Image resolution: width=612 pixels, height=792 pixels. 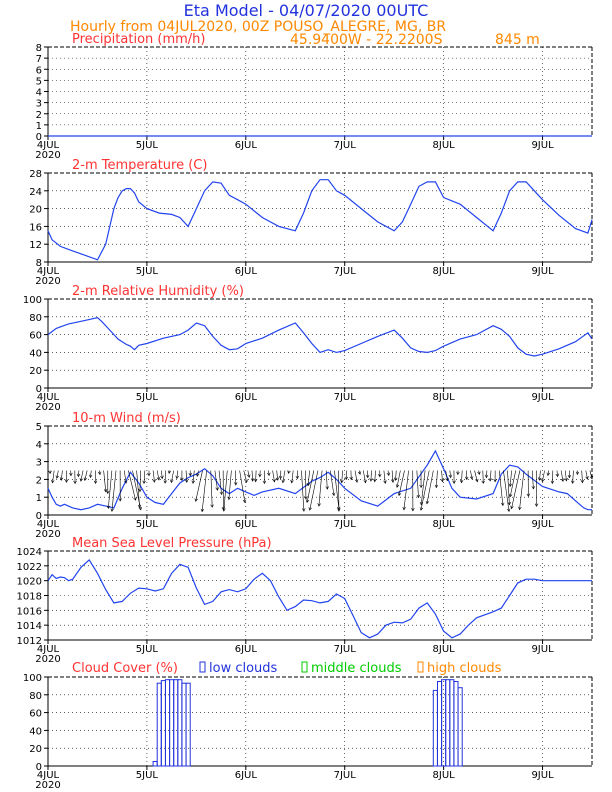 I want to click on y-tick-label: 5, so click(x=39, y=427).